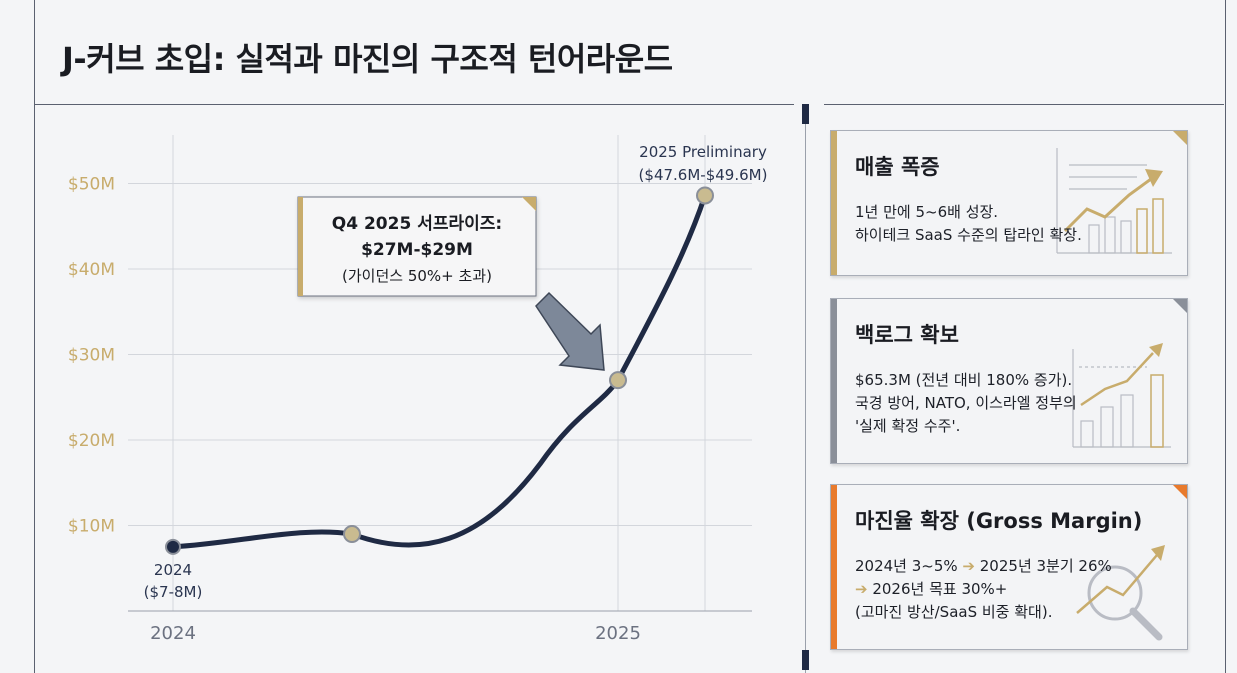 The width and height of the screenshot is (1237, 673). Describe the element at coordinates (968, 235) in the screenshot. I see `card-line: 하이테크 SaaS 수준의 탑라인 확장.` at that location.